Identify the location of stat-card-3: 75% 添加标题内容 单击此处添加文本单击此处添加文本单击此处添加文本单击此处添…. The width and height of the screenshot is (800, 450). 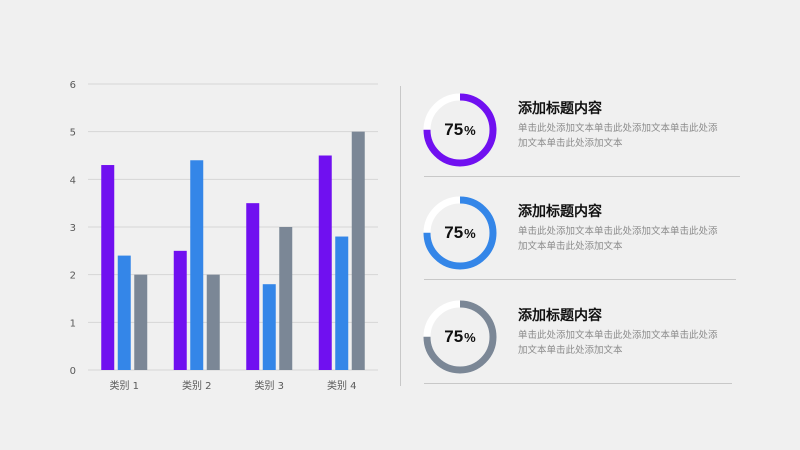
(585, 342).